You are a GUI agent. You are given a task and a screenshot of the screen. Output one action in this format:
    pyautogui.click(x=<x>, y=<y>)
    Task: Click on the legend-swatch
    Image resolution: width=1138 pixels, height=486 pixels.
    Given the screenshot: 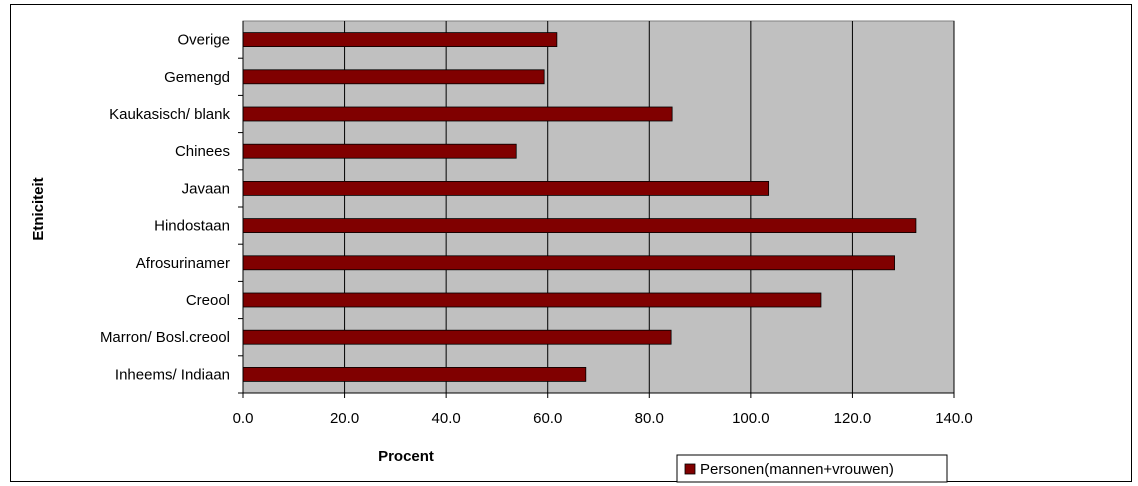 What is the action you would take?
    pyautogui.click(x=690, y=469)
    